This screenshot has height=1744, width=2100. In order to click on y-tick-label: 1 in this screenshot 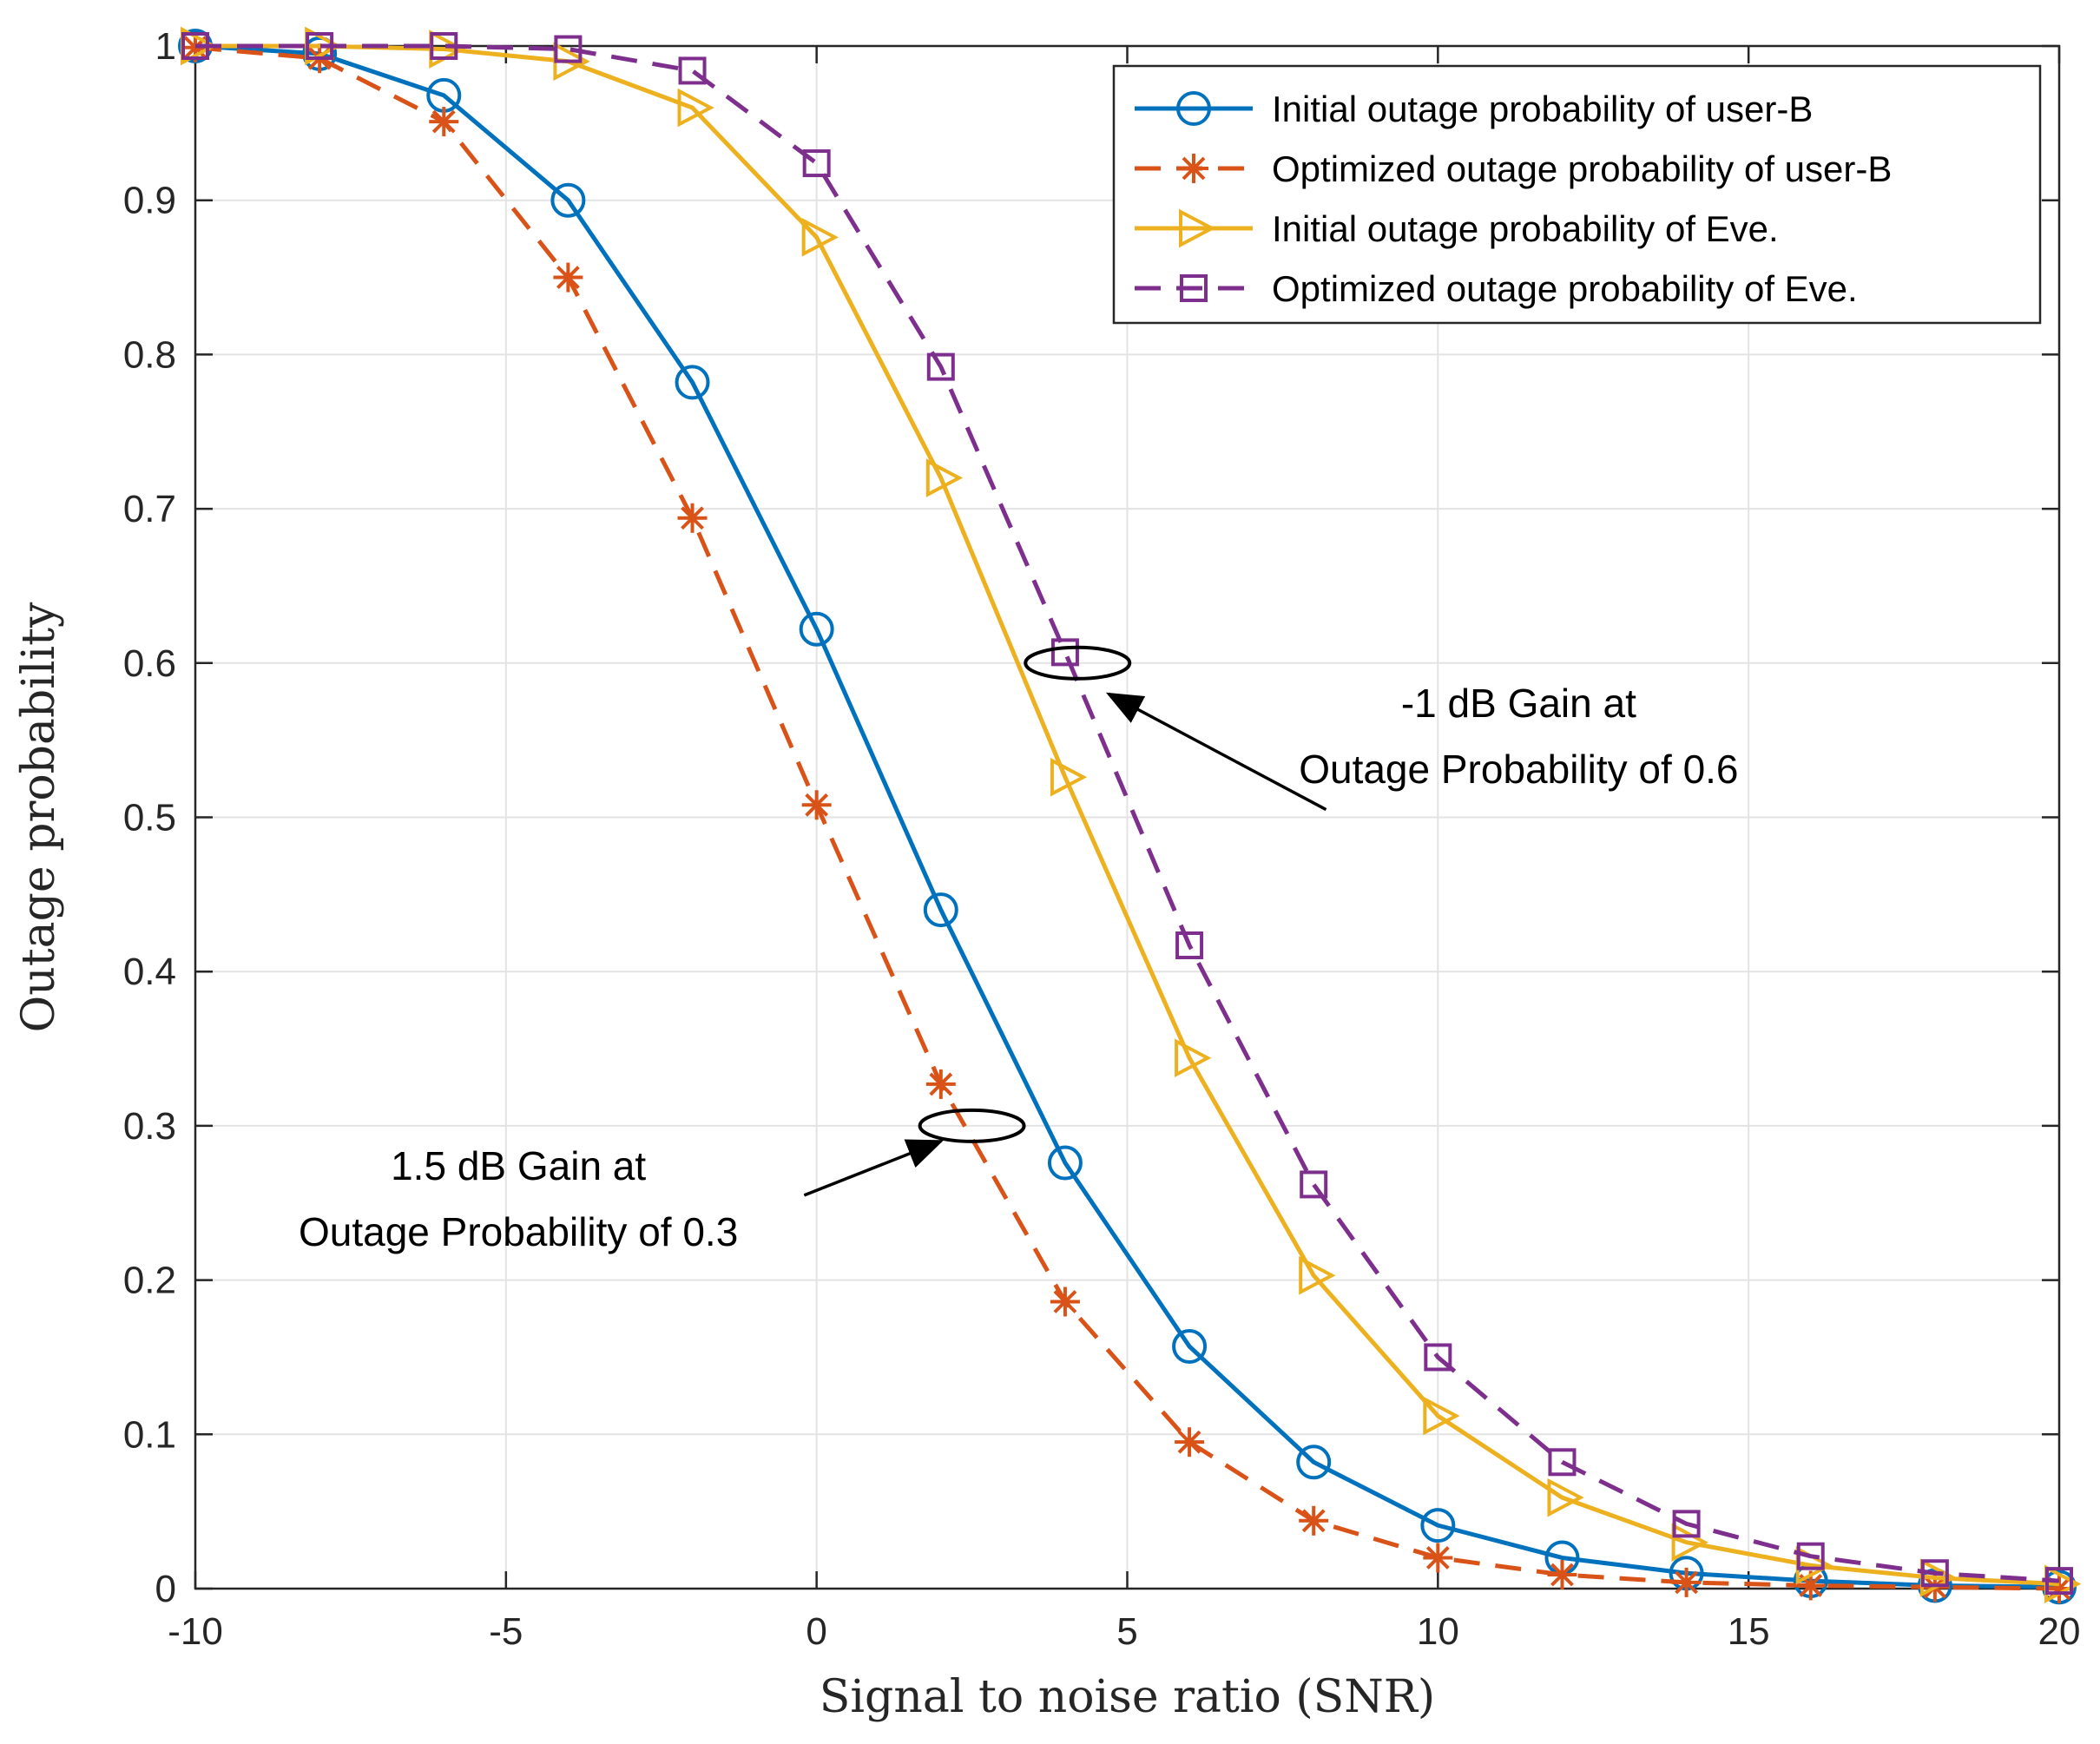, I will do `click(165, 46)`.